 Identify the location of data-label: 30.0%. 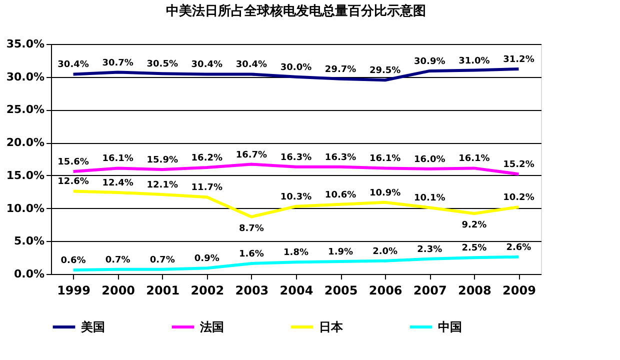
(296, 67).